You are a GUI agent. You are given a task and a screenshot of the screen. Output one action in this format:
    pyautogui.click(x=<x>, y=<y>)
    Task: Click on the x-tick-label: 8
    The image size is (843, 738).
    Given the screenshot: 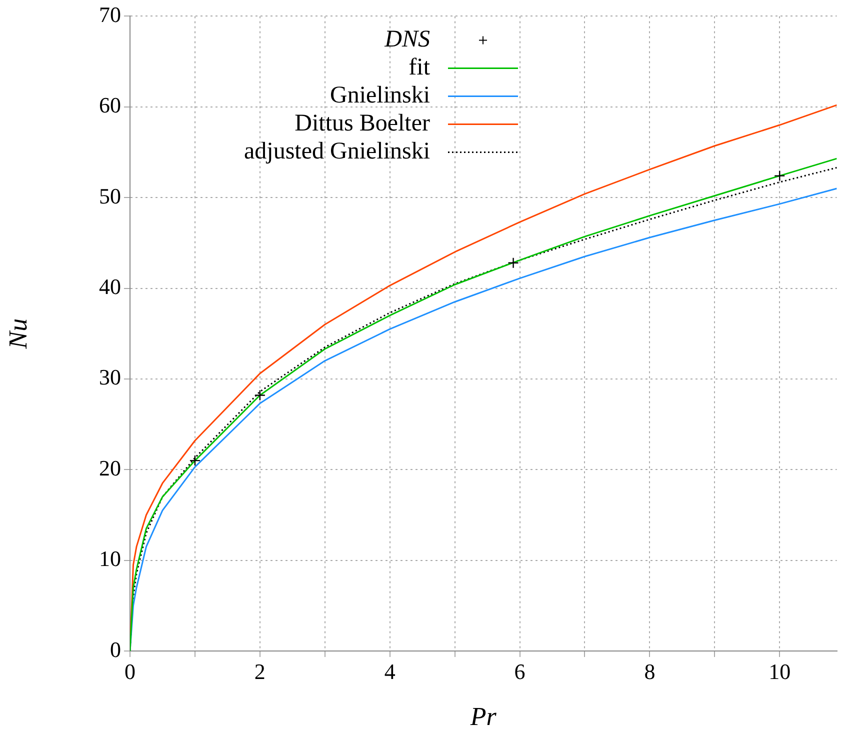 What is the action you would take?
    pyautogui.click(x=650, y=671)
    